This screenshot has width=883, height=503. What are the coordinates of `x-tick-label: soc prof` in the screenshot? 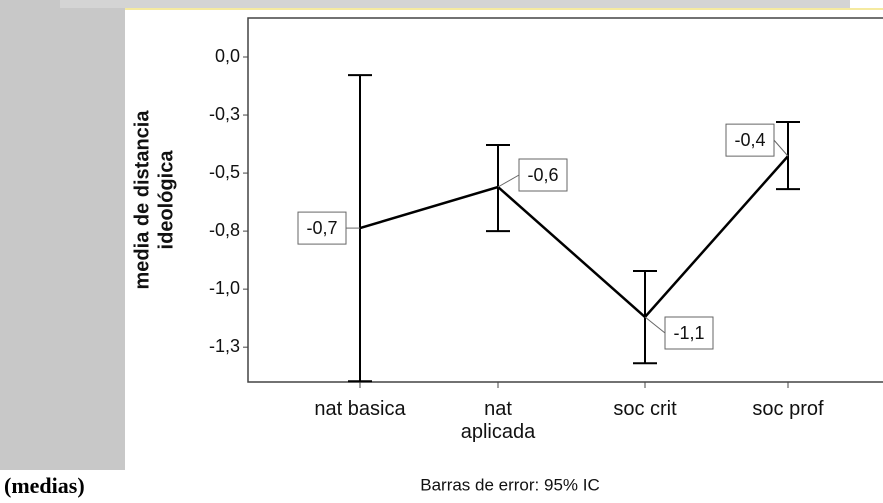 It's located at (788, 409).